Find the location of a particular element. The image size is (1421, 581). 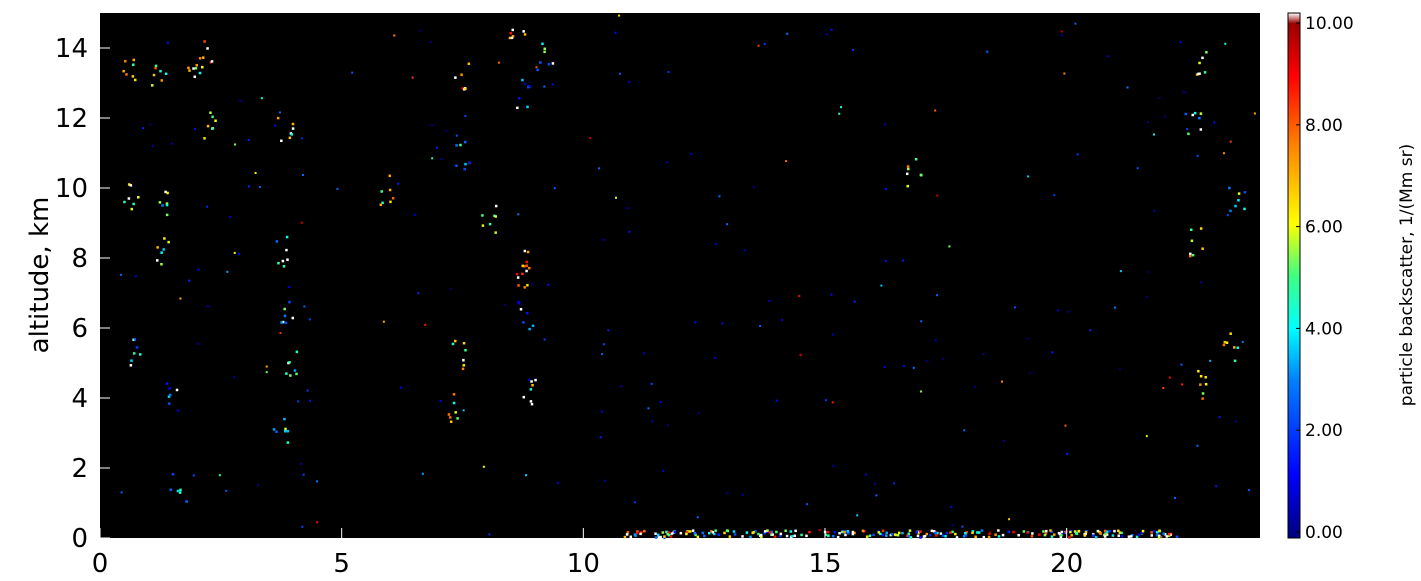

y-tick-label: 4 is located at coordinates (79, 399).